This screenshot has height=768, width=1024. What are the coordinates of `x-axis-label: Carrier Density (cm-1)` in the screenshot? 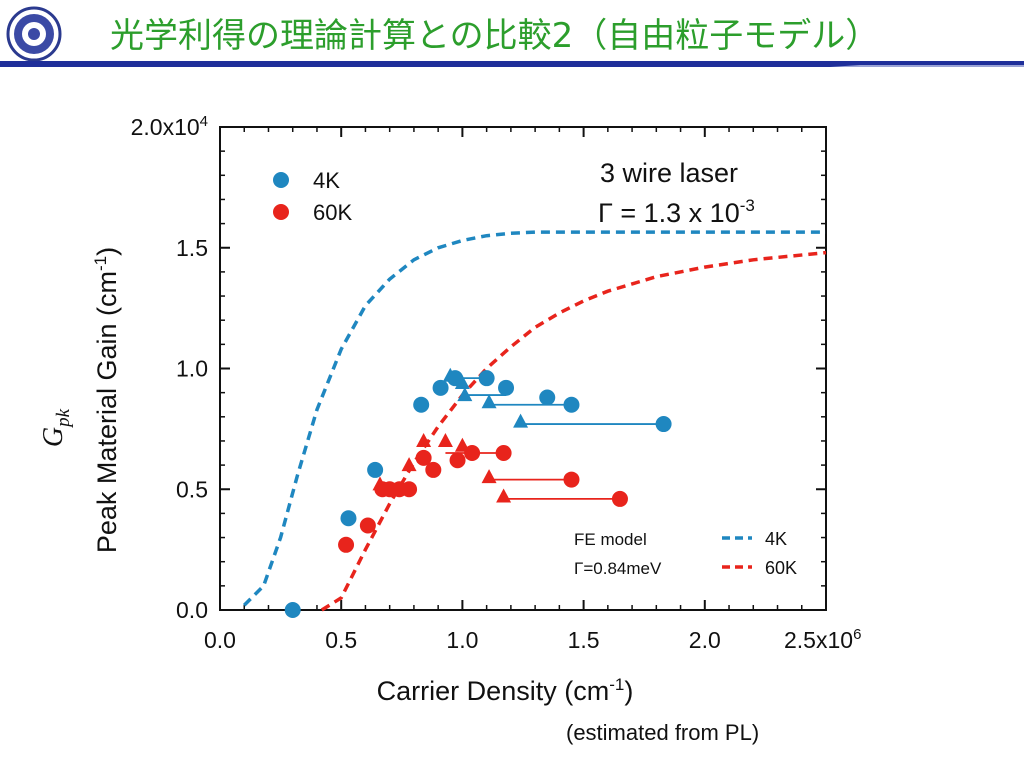 It's located at (505, 690).